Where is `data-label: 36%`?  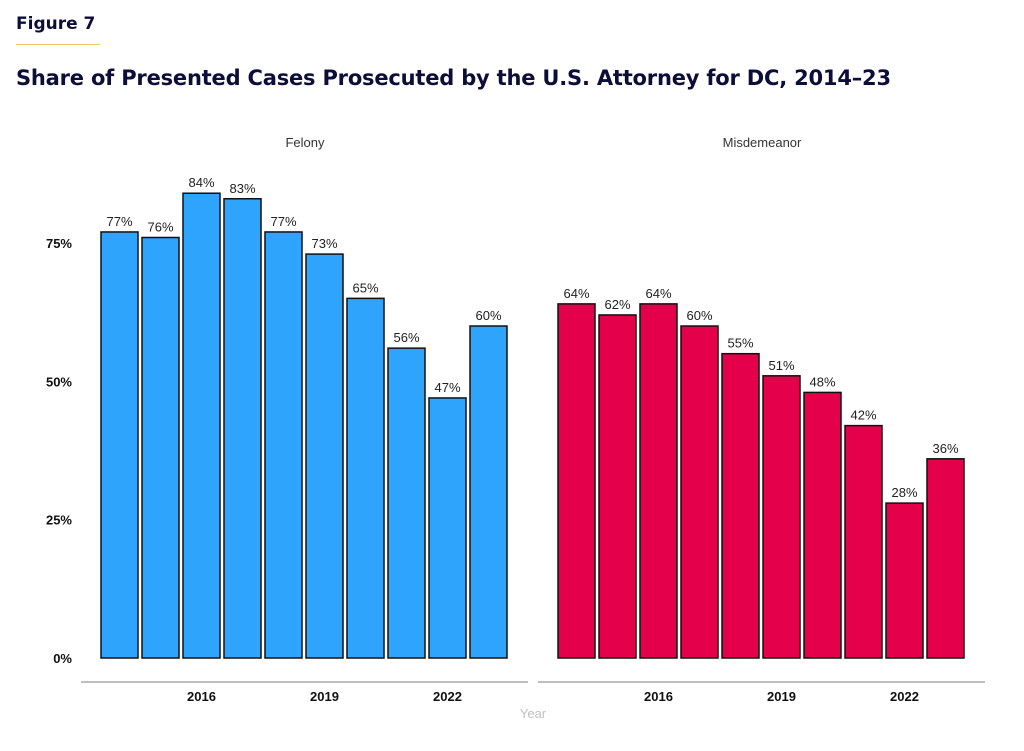
data-label: 36% is located at coordinates (945, 448).